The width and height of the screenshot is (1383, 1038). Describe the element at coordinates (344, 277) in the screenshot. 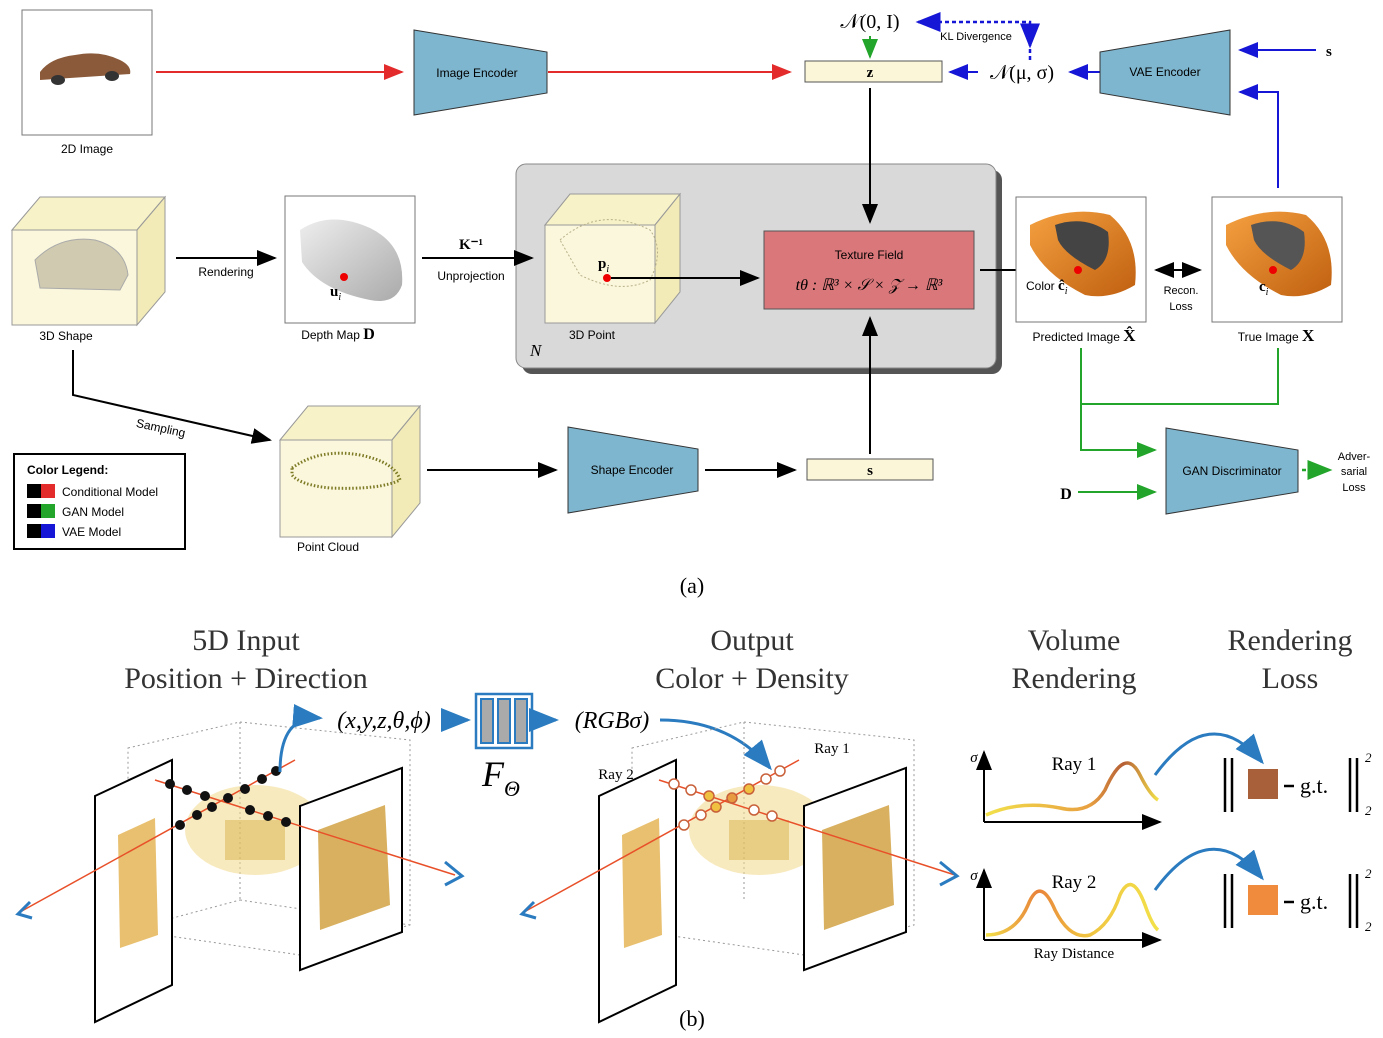

I see `depth-point` at that location.